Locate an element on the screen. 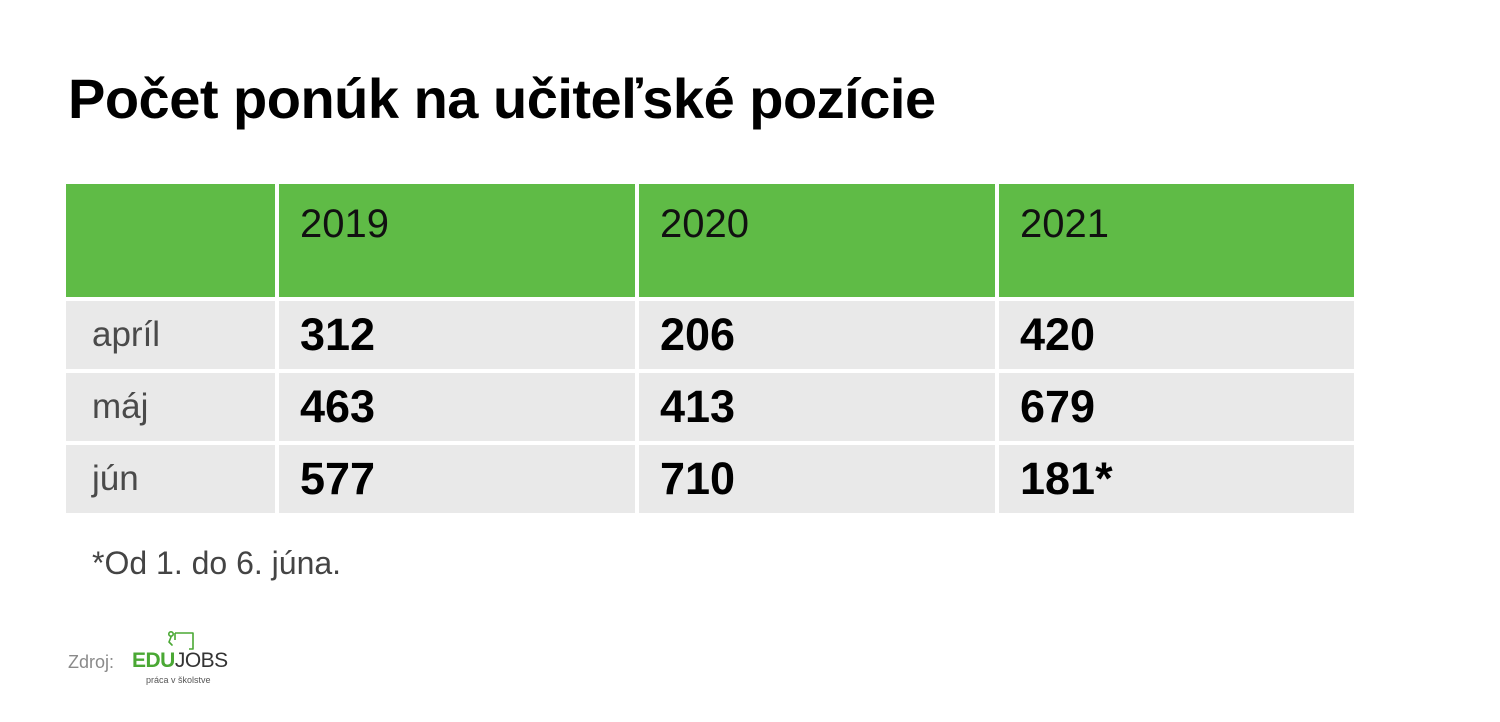 This screenshot has width=1500, height=722. cell-april-2021: 420 is located at coordinates (1176, 335).